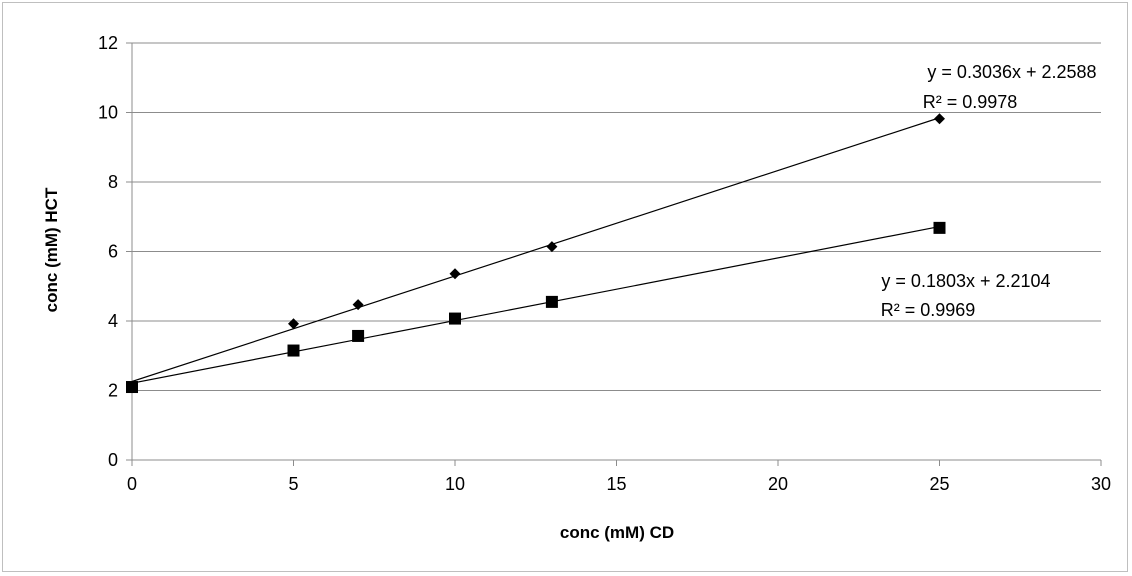 This screenshot has width=1132, height=576. Describe the element at coordinates (455, 484) in the screenshot. I see `x-tick-label-10: 10` at that location.